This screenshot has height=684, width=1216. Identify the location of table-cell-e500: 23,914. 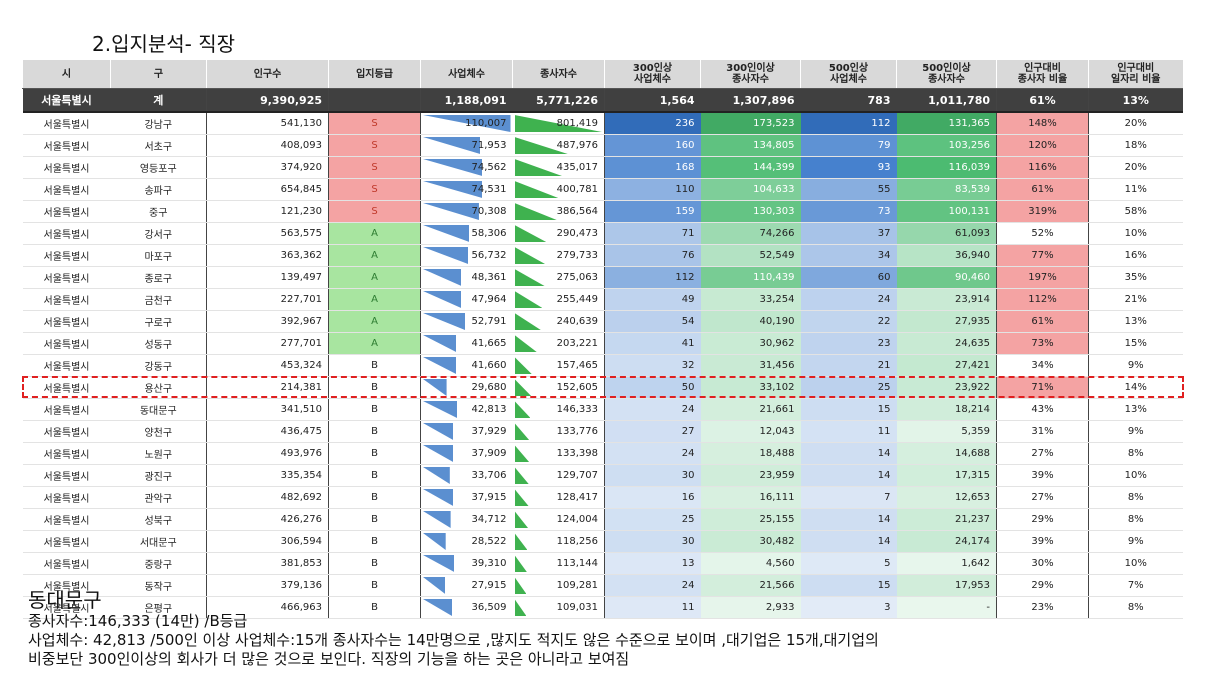
(946, 299).